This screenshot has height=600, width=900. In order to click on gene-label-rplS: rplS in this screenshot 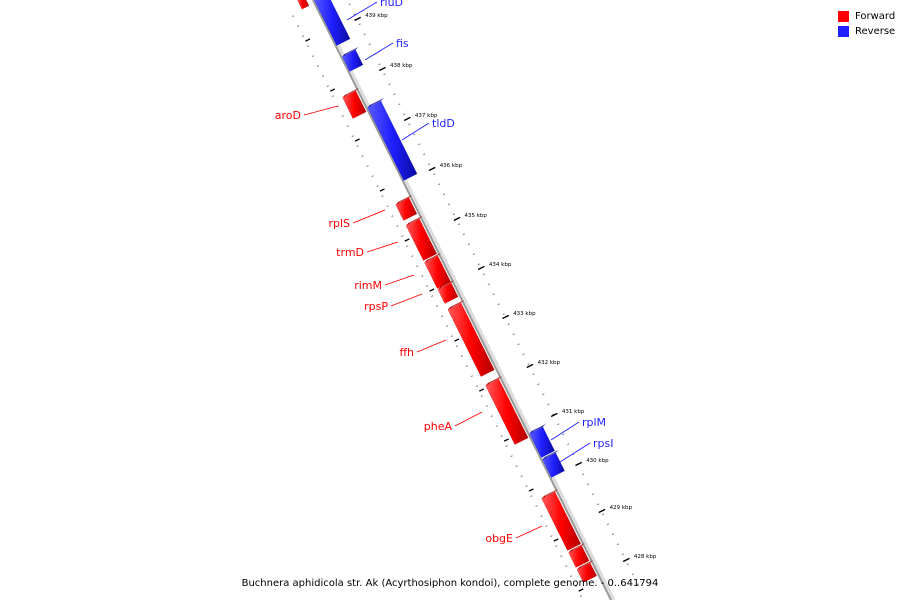, I will do `click(339, 223)`.